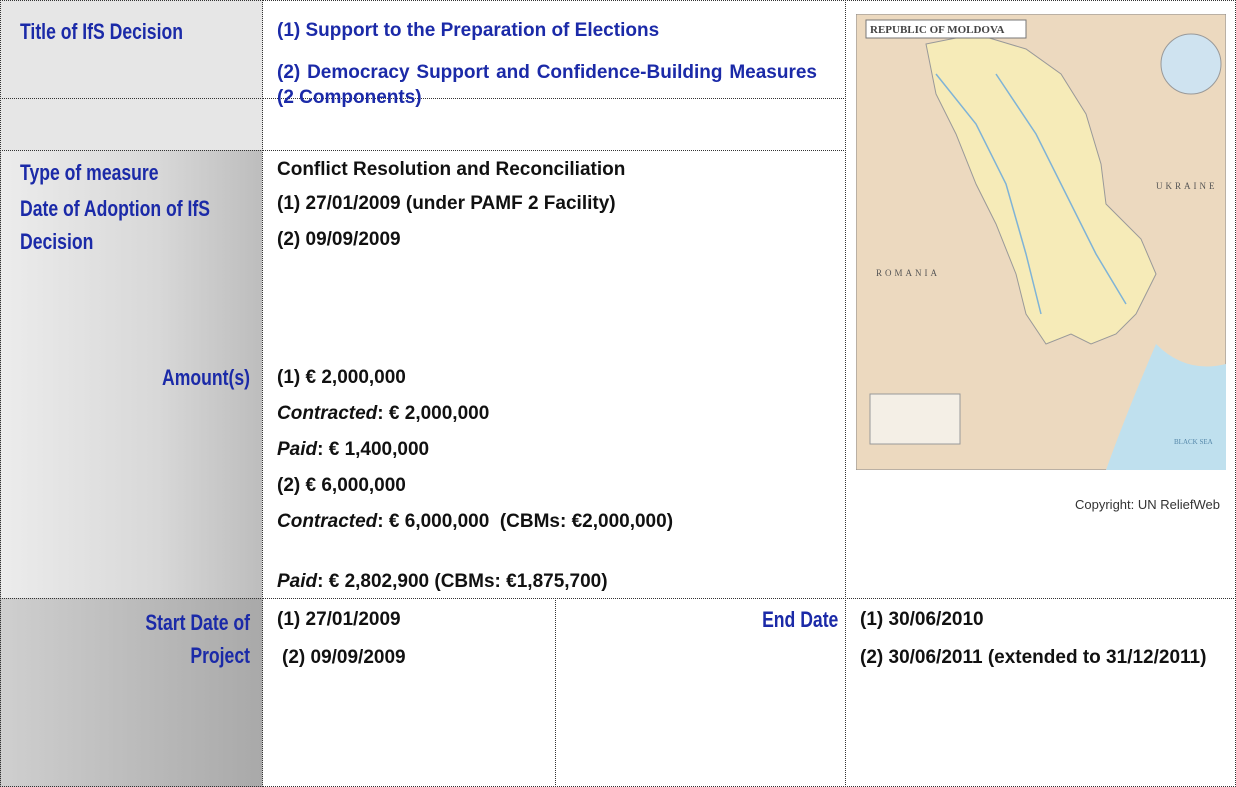 The image size is (1236, 787). Describe the element at coordinates (446, 203) in the screenshot. I see `value: (1) 27/01/2009 (under PAMF 2 Facility)` at that location.